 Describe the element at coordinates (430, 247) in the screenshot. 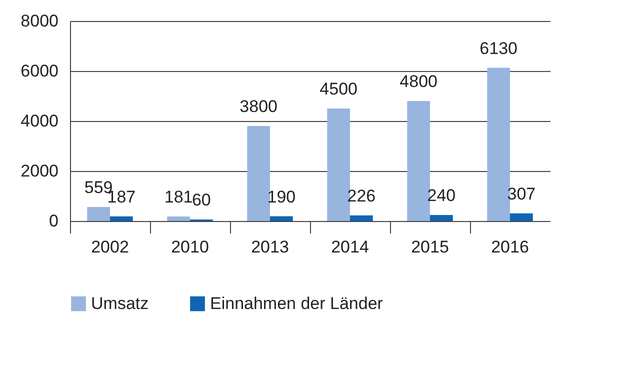

I see `x-tick-label: 2015` at that location.